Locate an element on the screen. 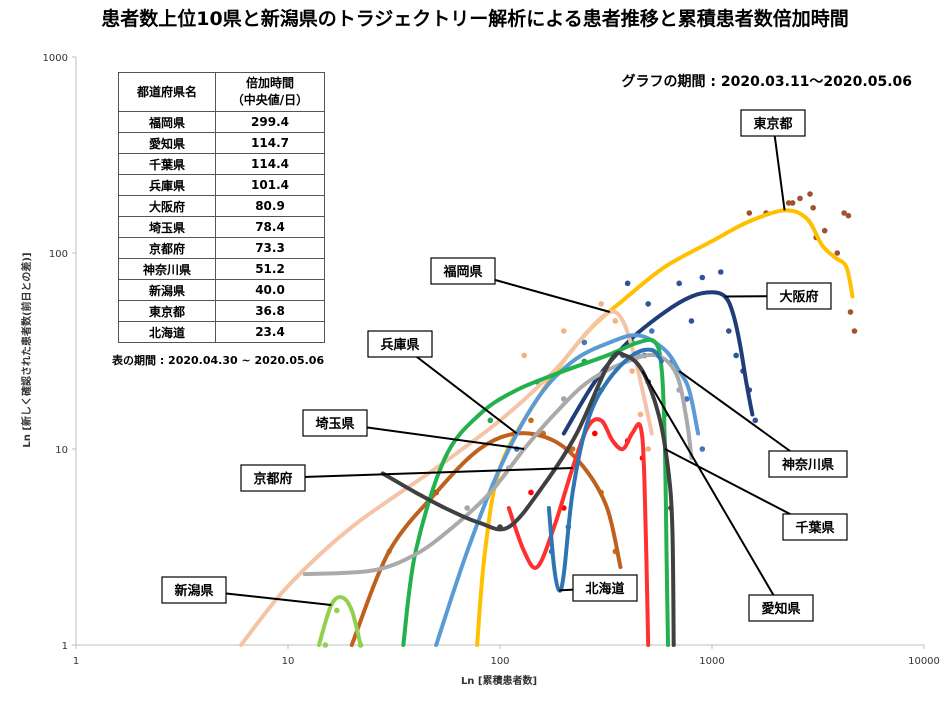 This screenshot has height=710, width=950. table-row: 愛知県 114.7 is located at coordinates (221, 143).